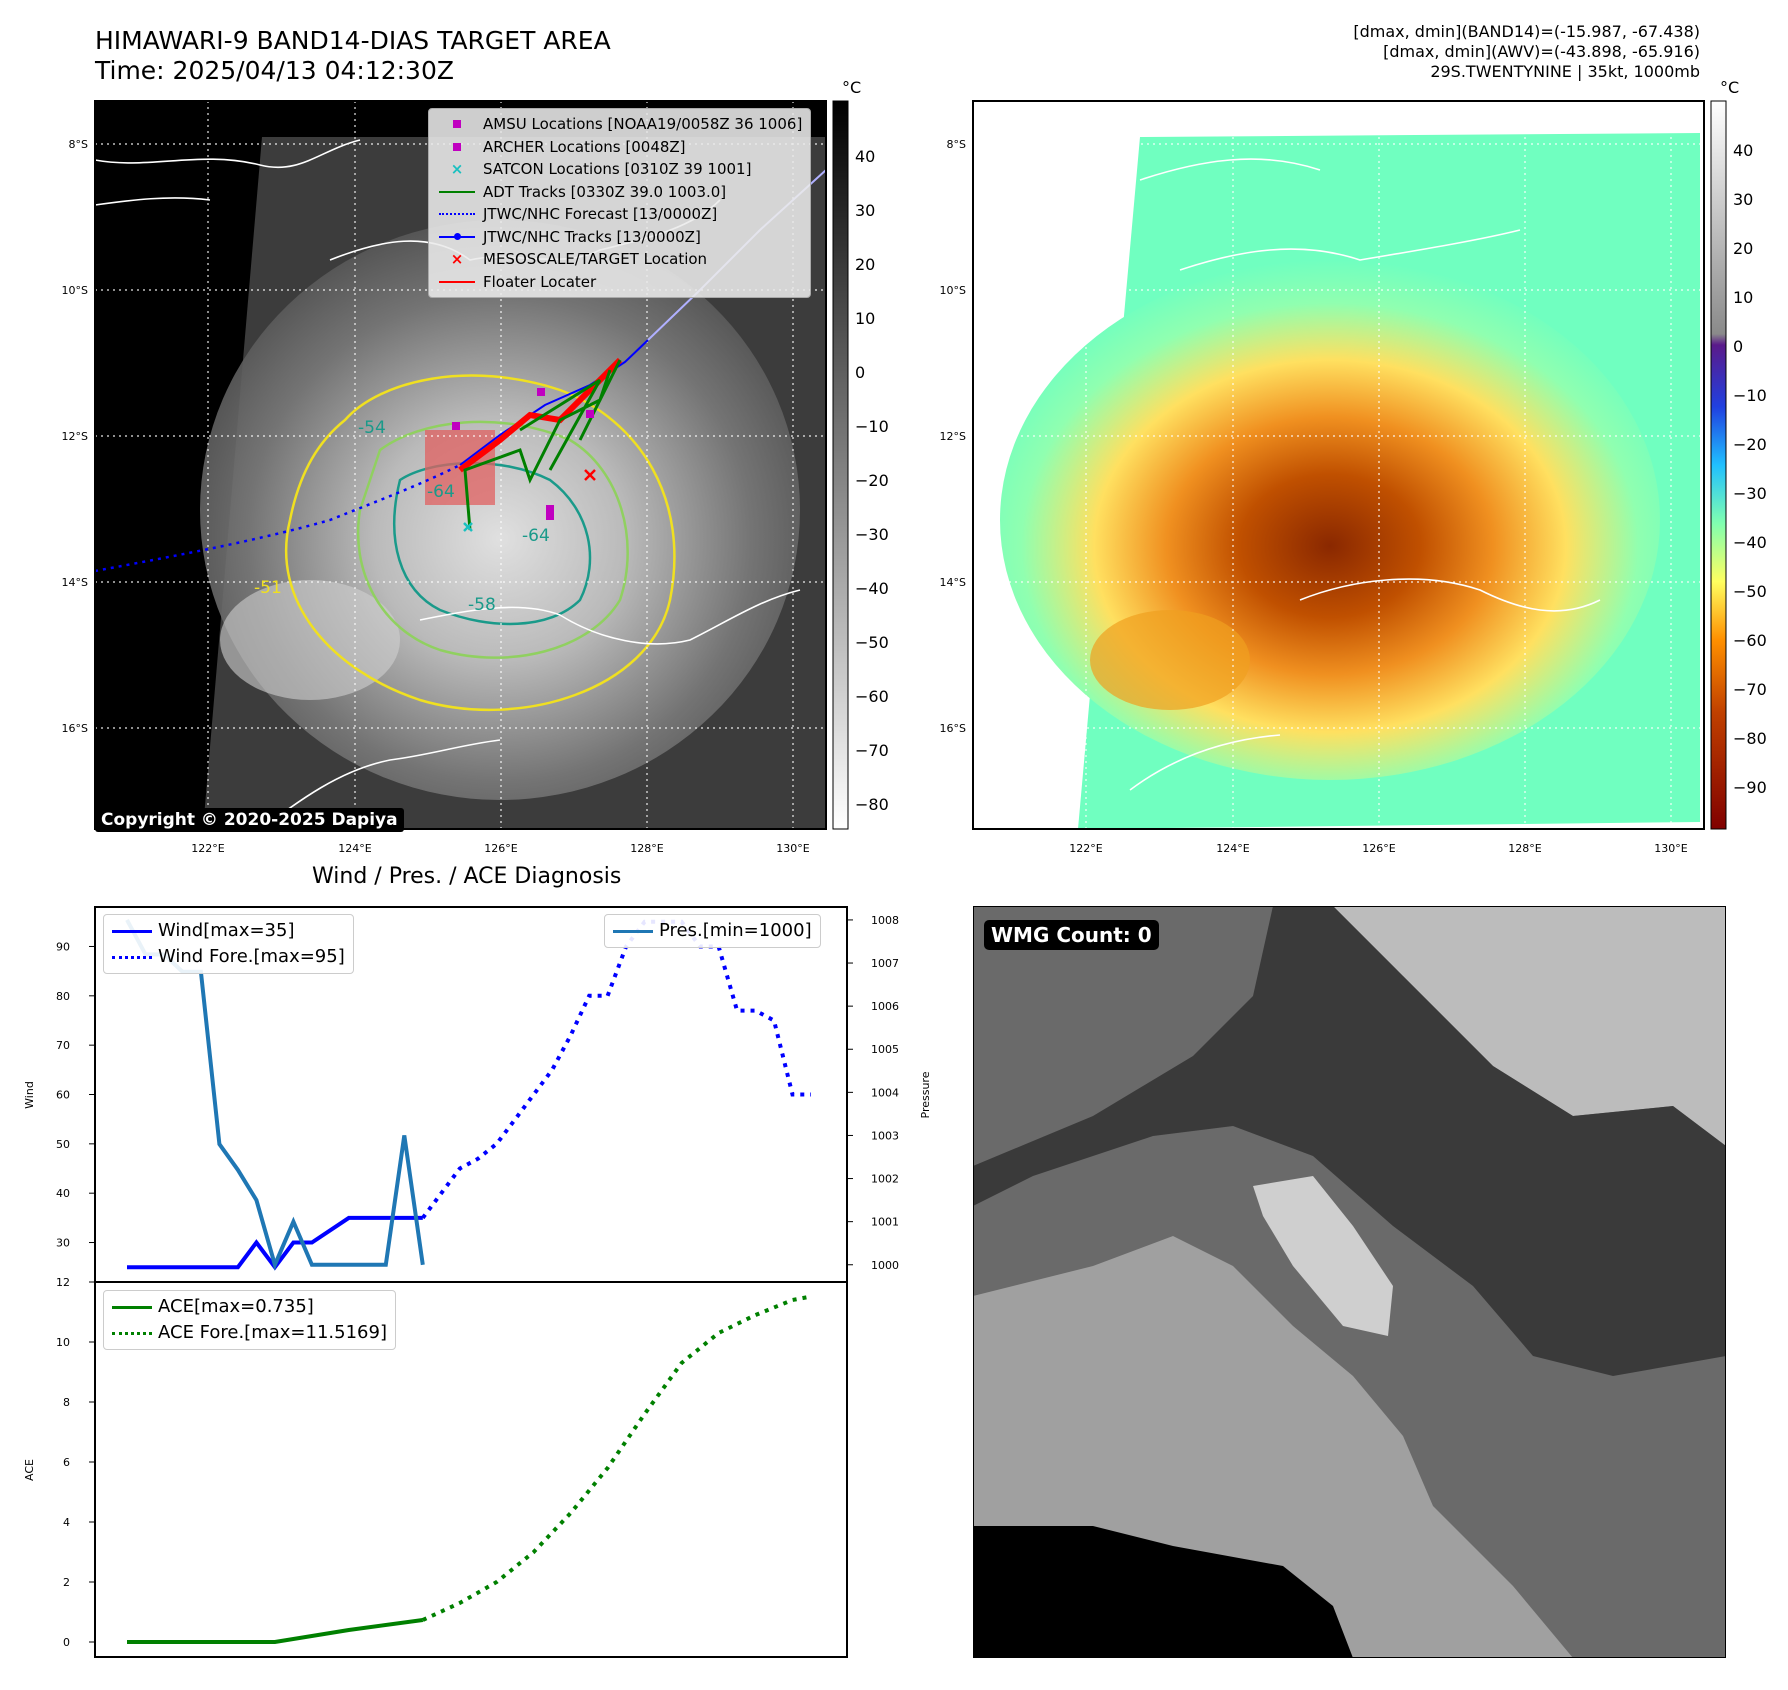 This screenshot has height=1690, width=1788. What do you see at coordinates (735, 930) in the screenshot?
I see `legend-label: Pres.[min=1000]` at bounding box center [735, 930].